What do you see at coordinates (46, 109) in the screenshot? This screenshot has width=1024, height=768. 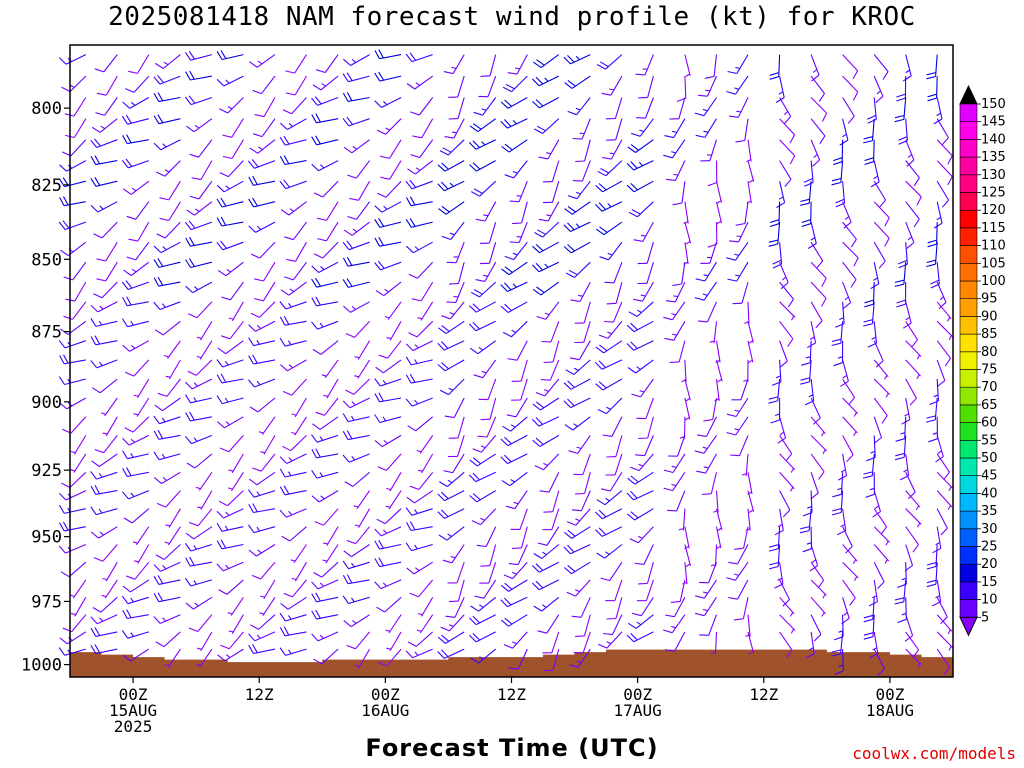 I see `y-tick-label: 800` at bounding box center [46, 109].